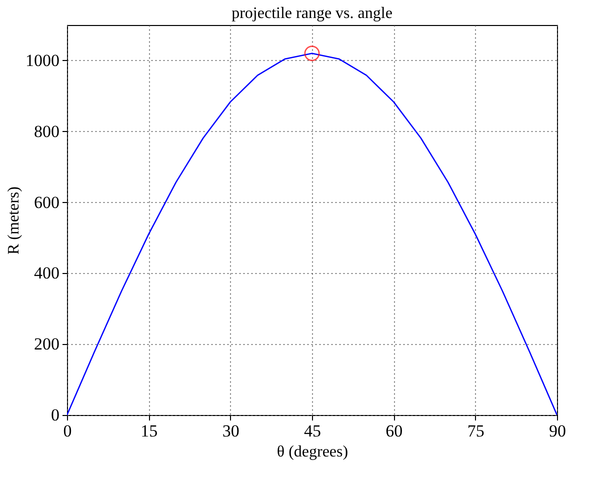  Describe the element at coordinates (47, 344) in the screenshot. I see `y-tick-label: 200` at that location.